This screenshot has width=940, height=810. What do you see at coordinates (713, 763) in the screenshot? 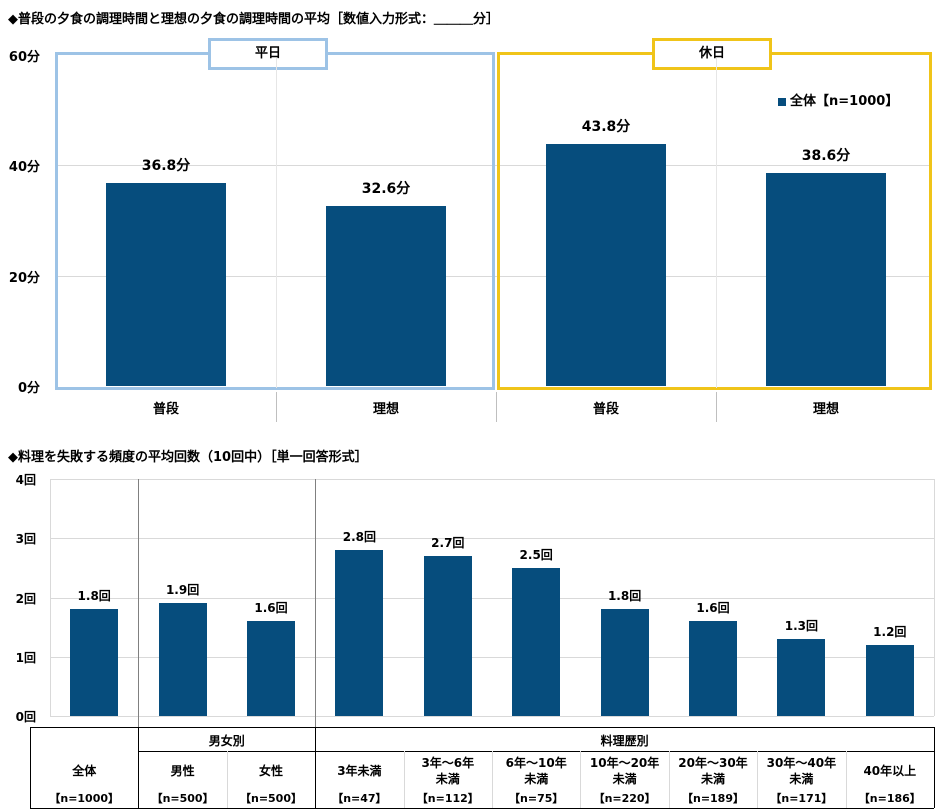
I see `category-label: 20年～30年` at bounding box center [713, 763].